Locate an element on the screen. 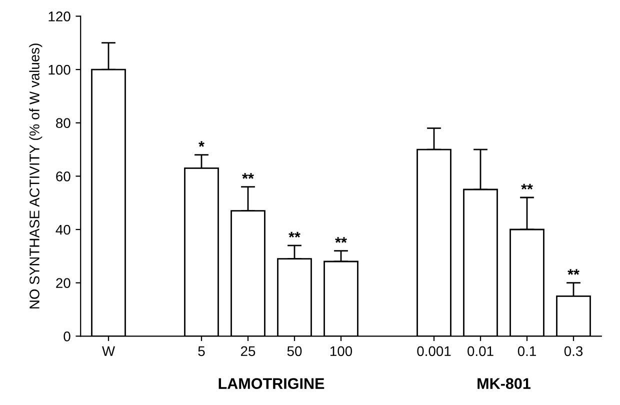  x-tick-label: 0.3 is located at coordinates (573, 351).